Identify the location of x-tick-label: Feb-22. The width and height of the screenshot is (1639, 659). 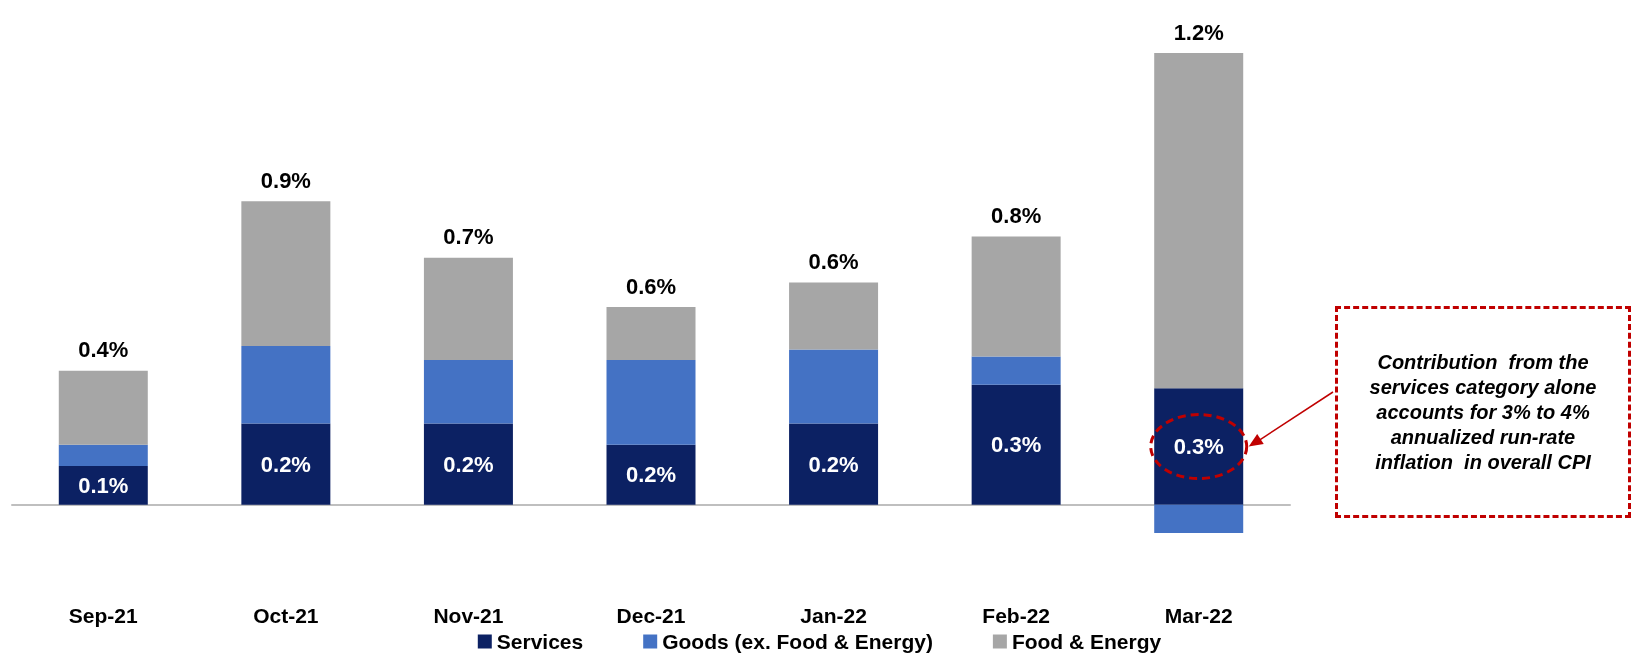
(1016, 615).